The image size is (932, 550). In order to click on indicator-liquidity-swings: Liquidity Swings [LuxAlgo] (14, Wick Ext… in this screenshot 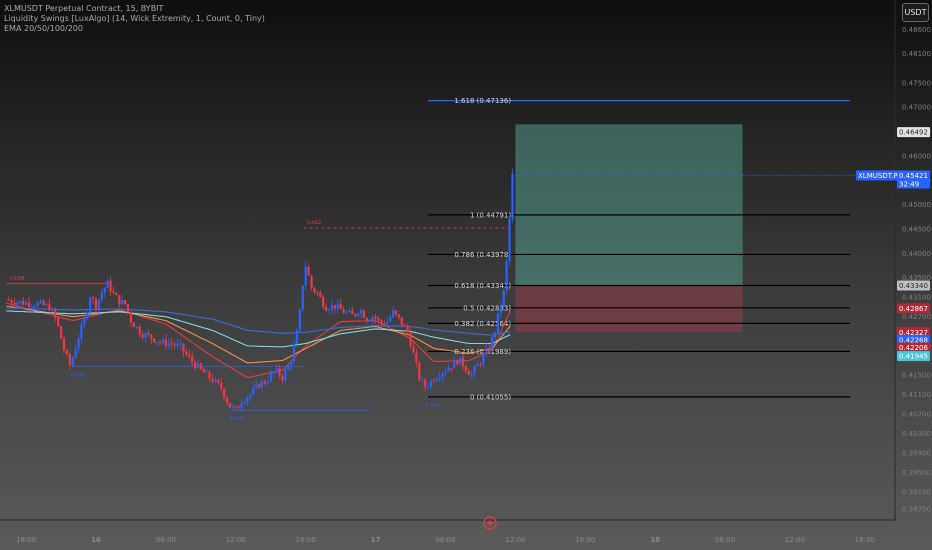, I will do `click(134, 18)`.